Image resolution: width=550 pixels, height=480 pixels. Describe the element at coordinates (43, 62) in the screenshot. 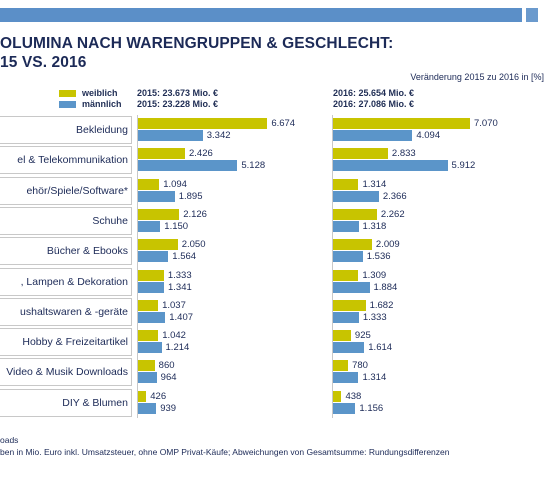

I see `chart-title-line-2: 15 VS. 2016` at that location.